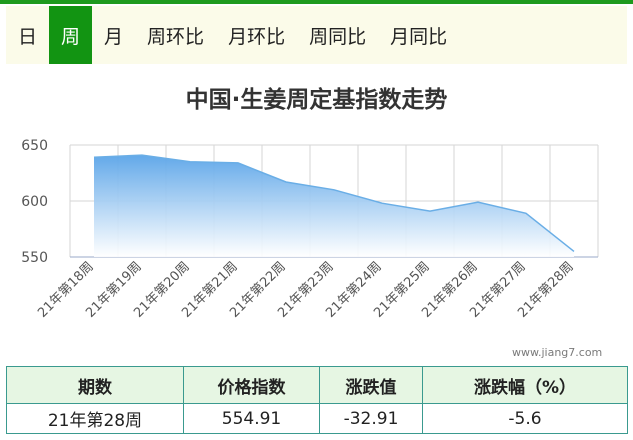  What do you see at coordinates (371, 385) in the screenshot?
I see `header-change-value: 涨跌值` at bounding box center [371, 385].